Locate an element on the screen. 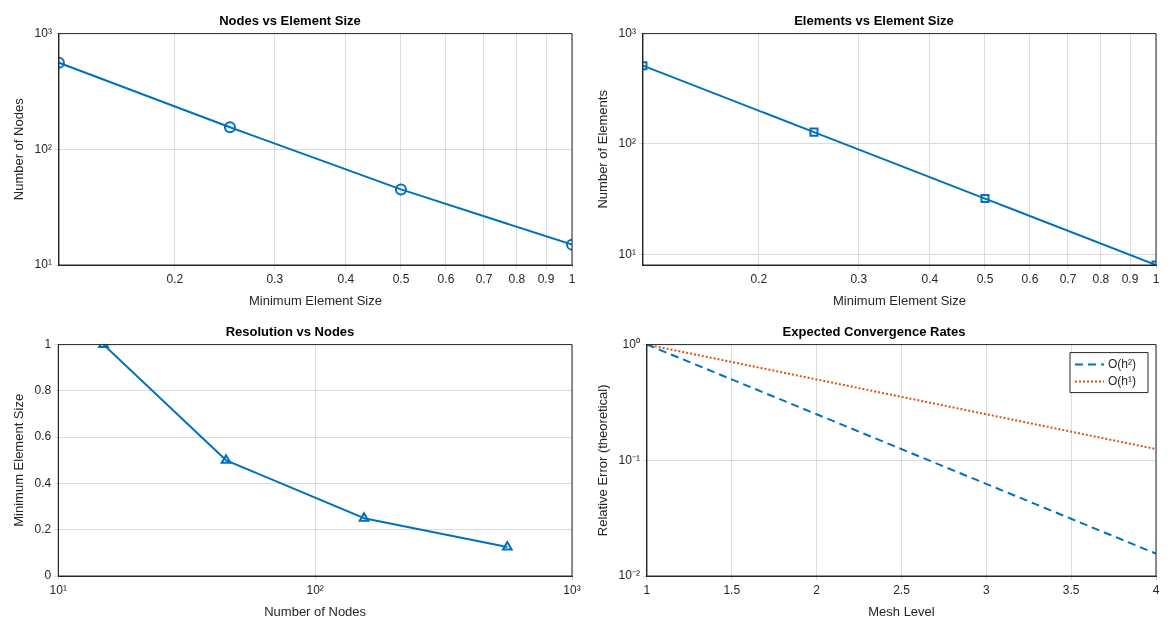  chart-title: Nodes vs Element Size is located at coordinates (290, 21).